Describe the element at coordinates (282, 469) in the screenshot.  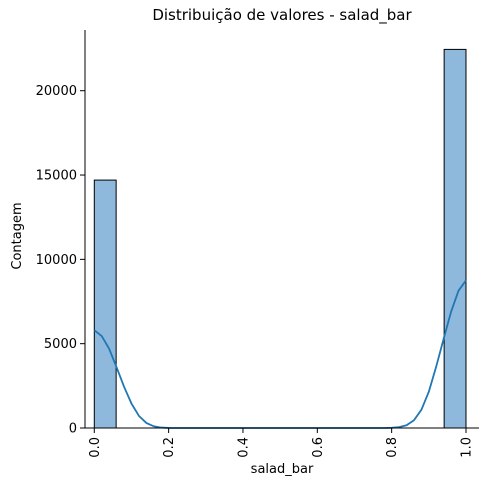
I see `x-axis-label: salad_bar` at that location.